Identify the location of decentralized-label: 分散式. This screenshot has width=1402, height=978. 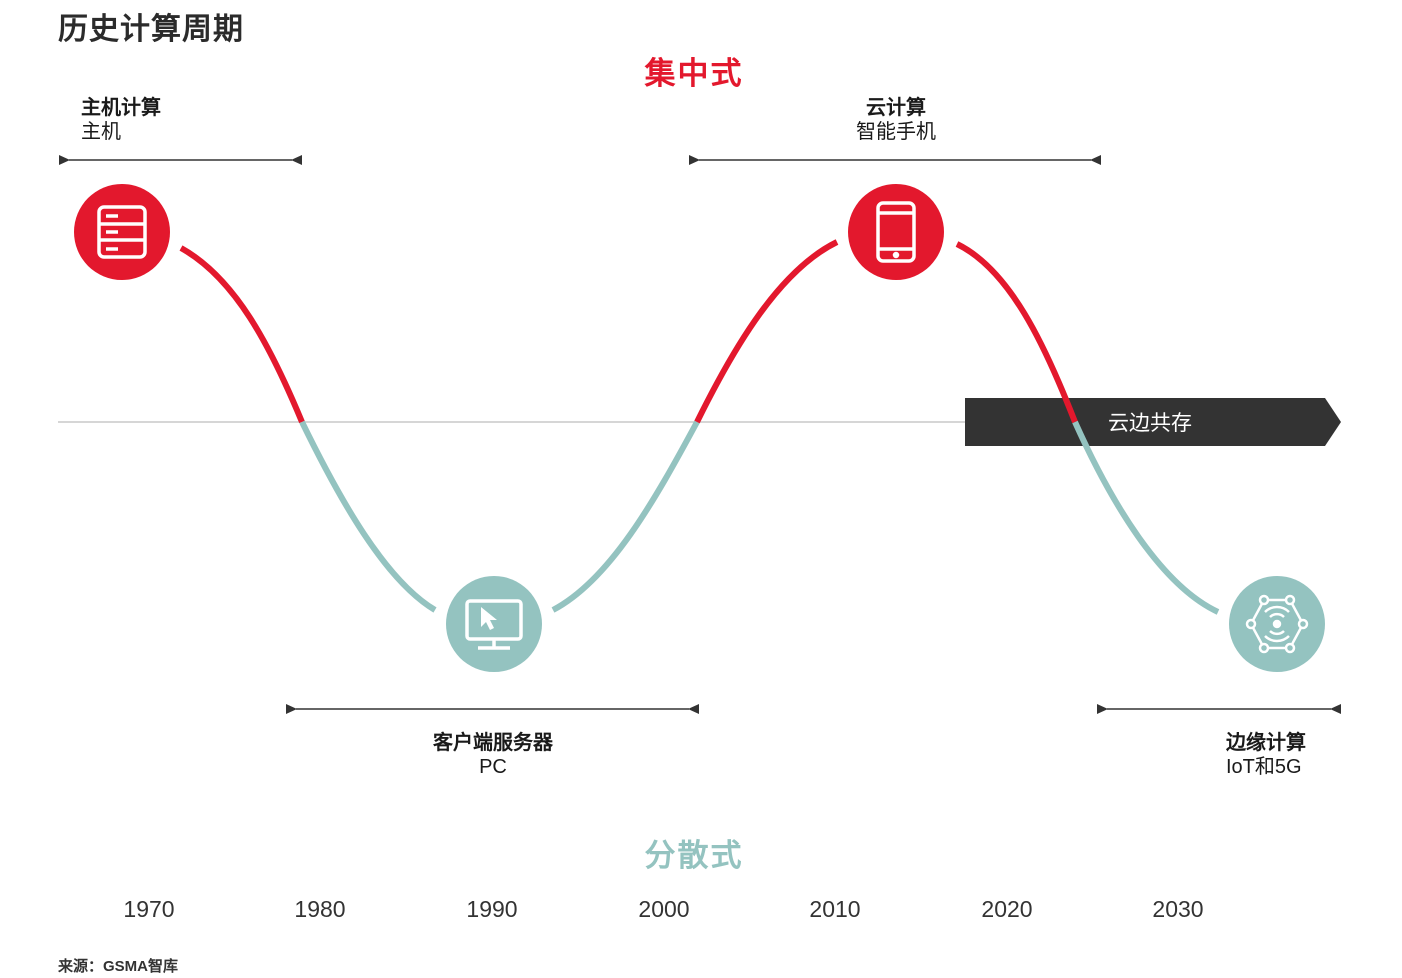
(694, 855).